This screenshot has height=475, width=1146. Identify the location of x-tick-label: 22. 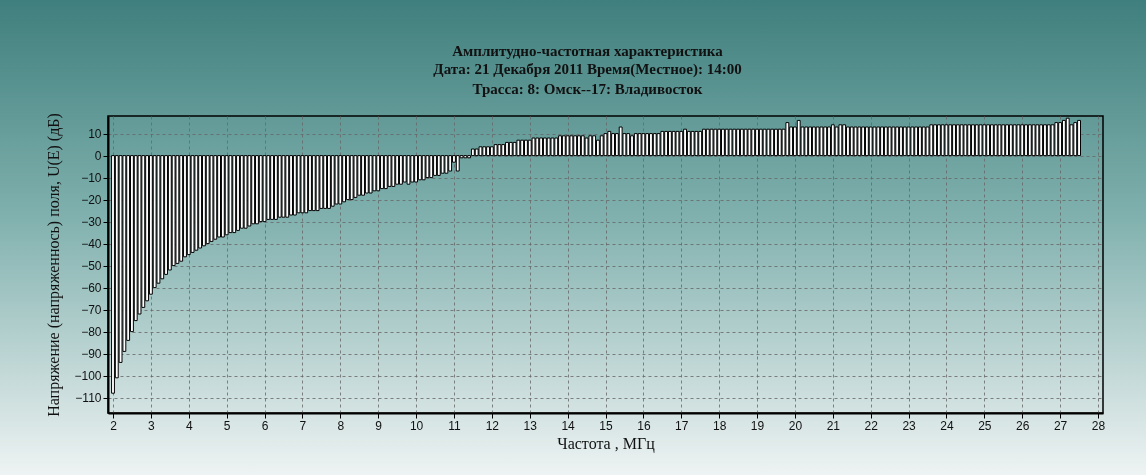
(871, 425).